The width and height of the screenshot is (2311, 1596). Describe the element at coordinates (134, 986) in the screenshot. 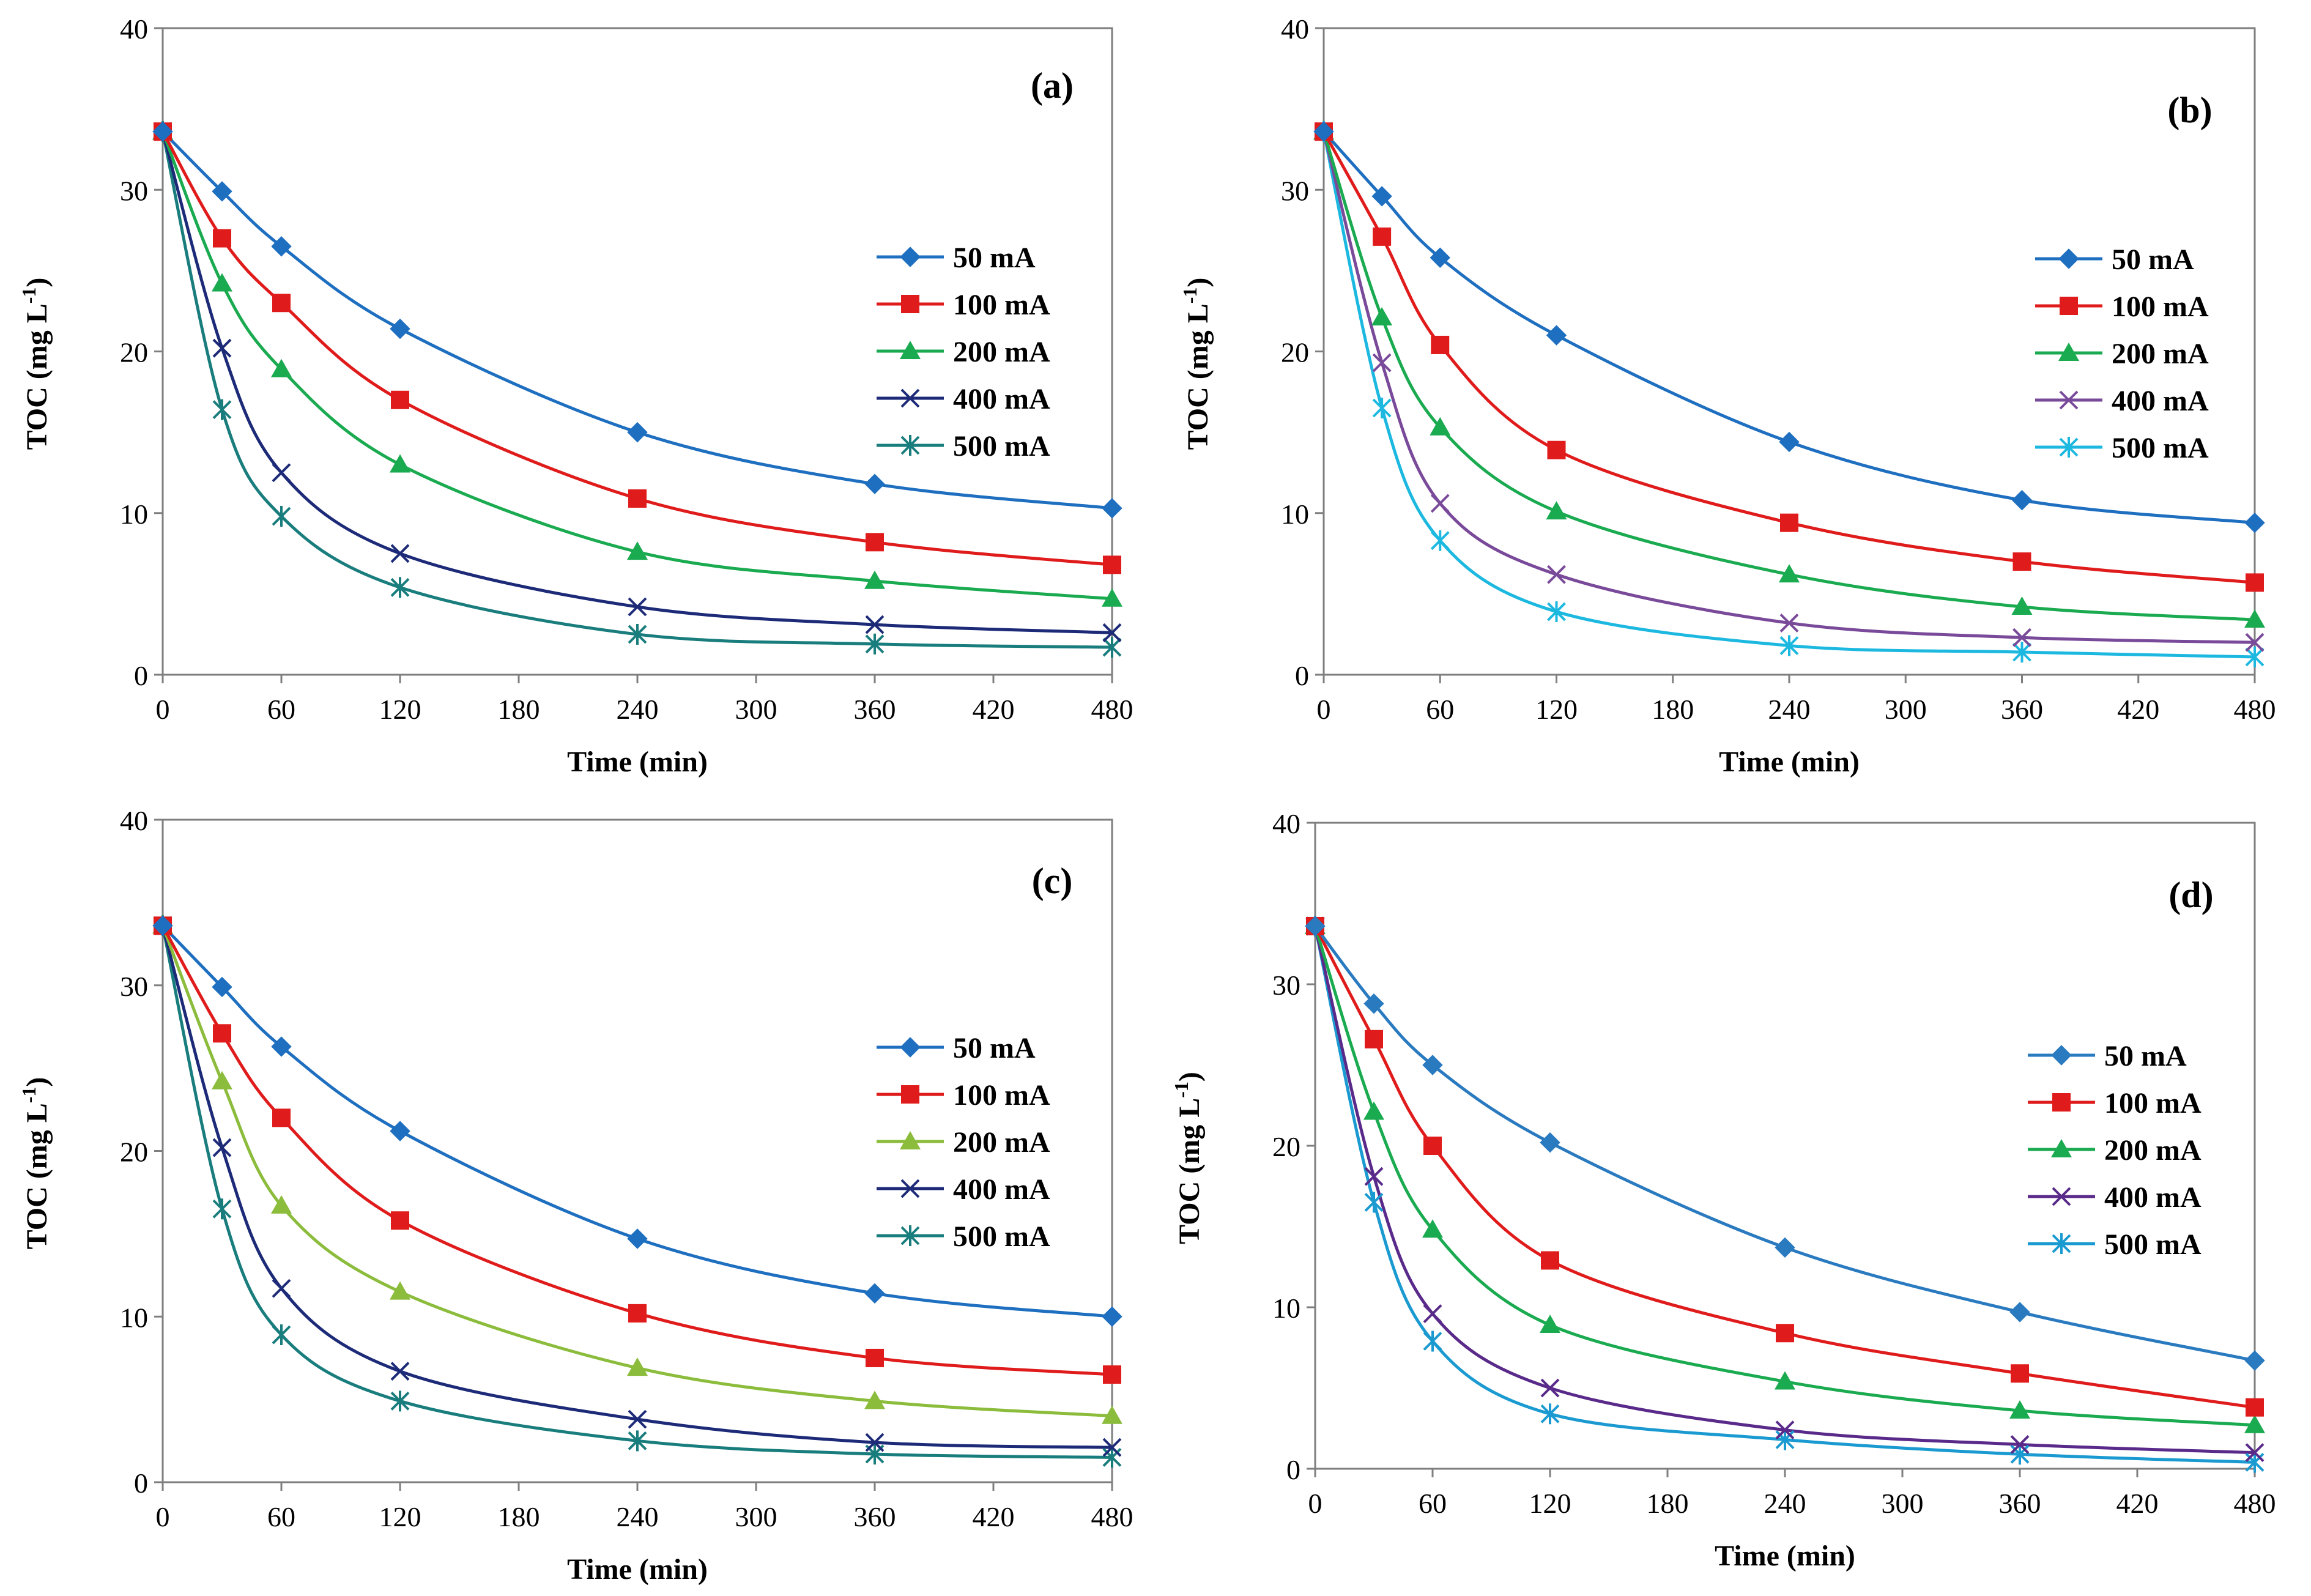

I see `y-tick-label: 30` at that location.